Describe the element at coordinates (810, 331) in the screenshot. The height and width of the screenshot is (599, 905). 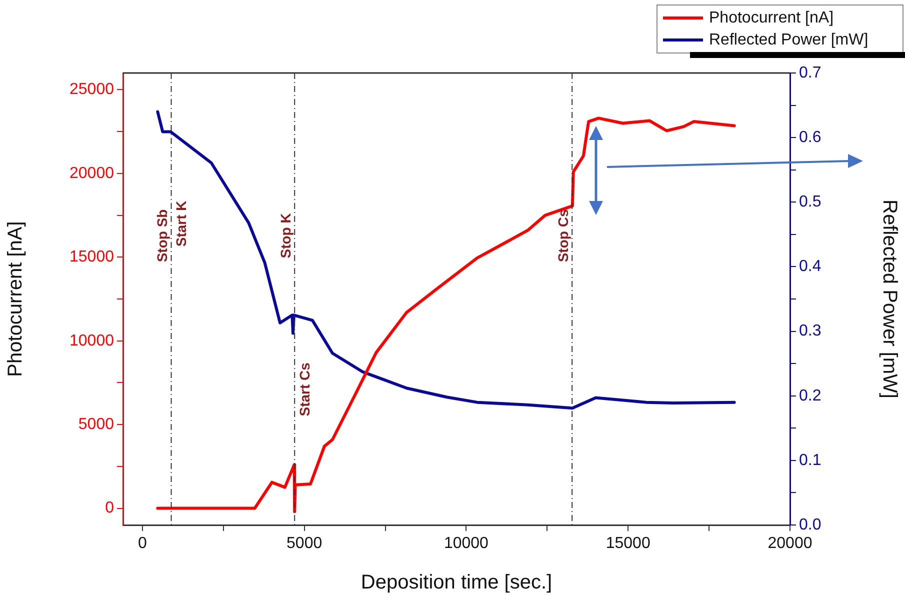
I see `y2-tick-label: 0.3` at that location.